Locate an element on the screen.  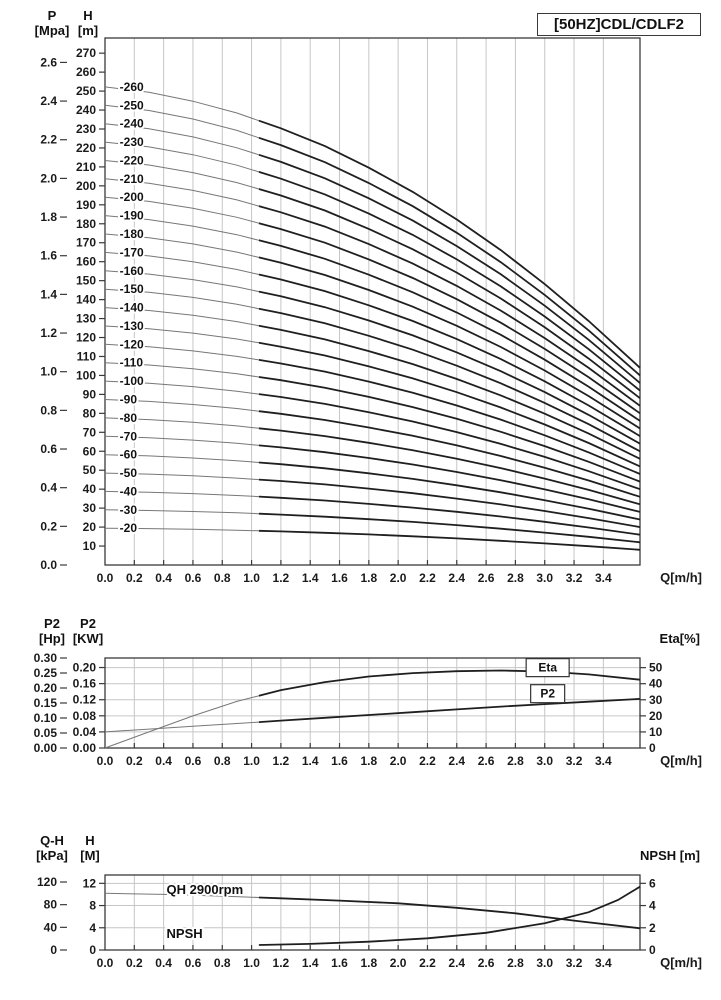
tick-label: -20 is located at coordinates (129, 528).